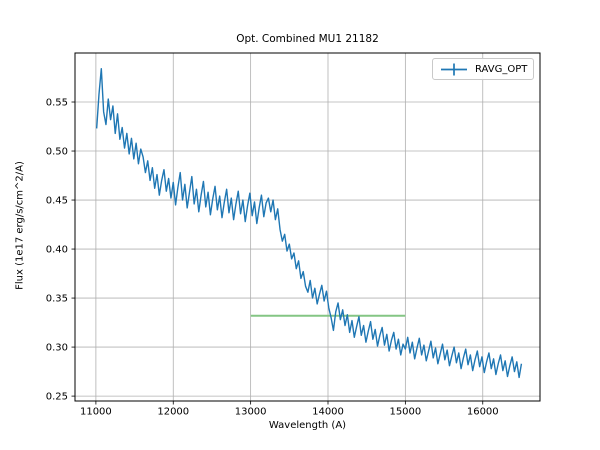 This screenshot has height=450, width=600. I want to click on svg-text: 0.40, so click(57, 250).